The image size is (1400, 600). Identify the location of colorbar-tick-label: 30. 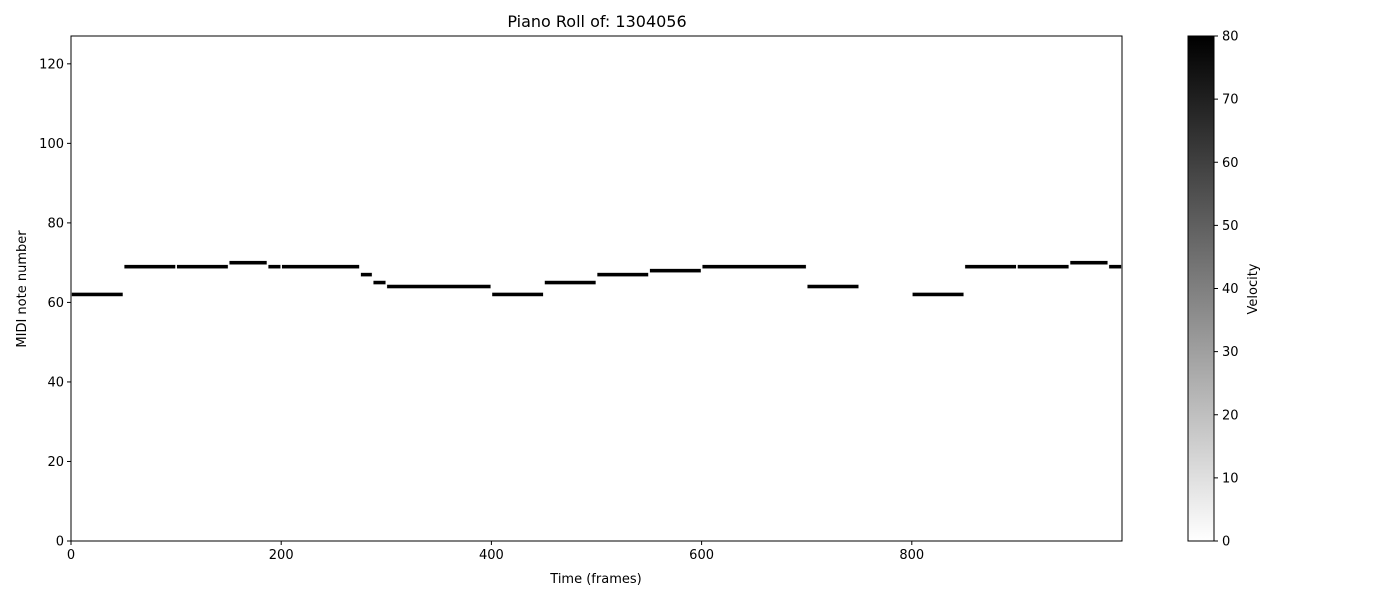
(1230, 352).